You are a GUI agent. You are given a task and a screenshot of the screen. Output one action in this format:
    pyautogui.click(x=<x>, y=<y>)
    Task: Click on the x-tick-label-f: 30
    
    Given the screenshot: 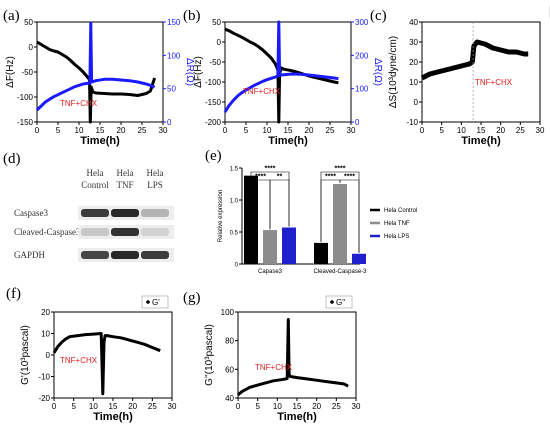 What is the action you would take?
    pyautogui.click(x=172, y=406)
    